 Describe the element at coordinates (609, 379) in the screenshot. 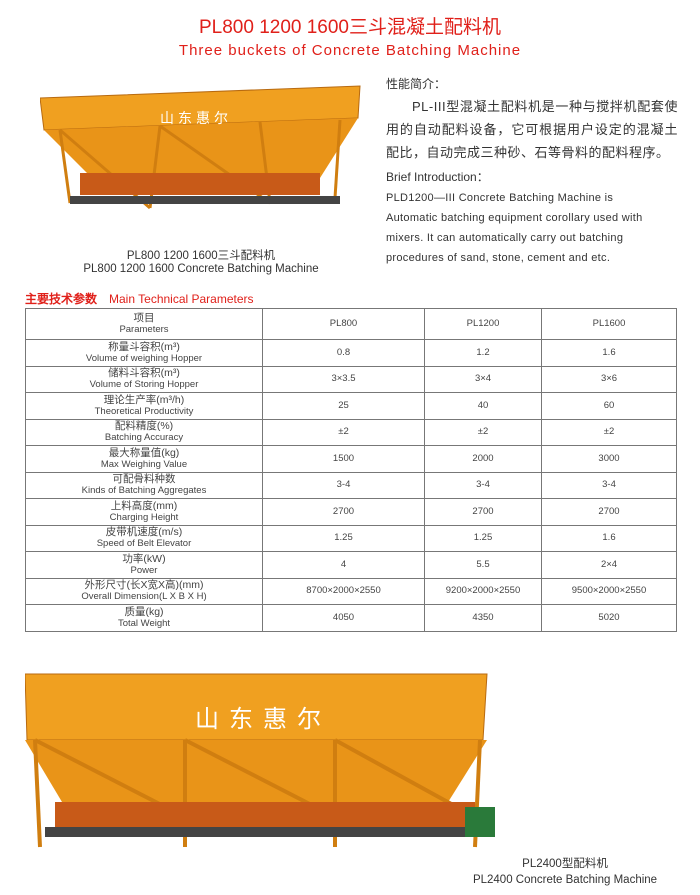

I see `param-value: 3×6` at that location.